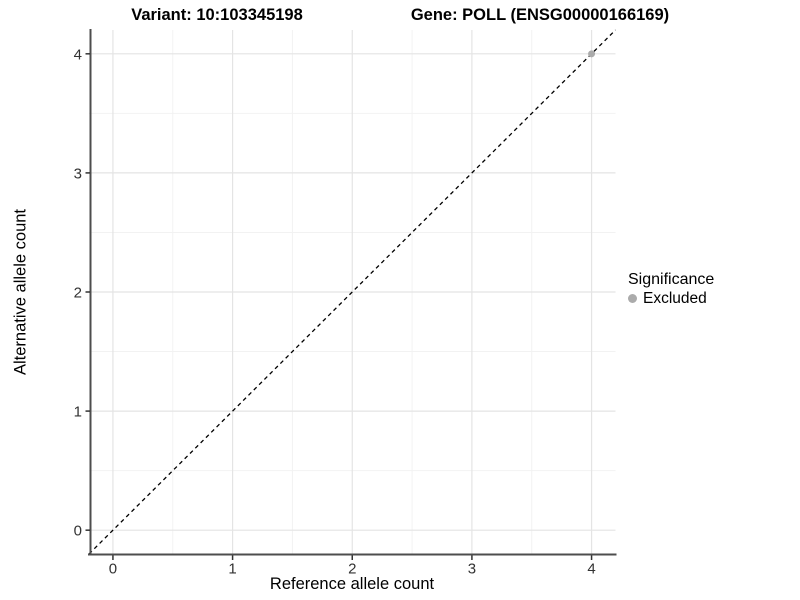 The image size is (800, 600). What do you see at coordinates (540, 15) in the screenshot?
I see `plot-title-gene: Gene: POLL (ENSG00000166169)` at bounding box center [540, 15].